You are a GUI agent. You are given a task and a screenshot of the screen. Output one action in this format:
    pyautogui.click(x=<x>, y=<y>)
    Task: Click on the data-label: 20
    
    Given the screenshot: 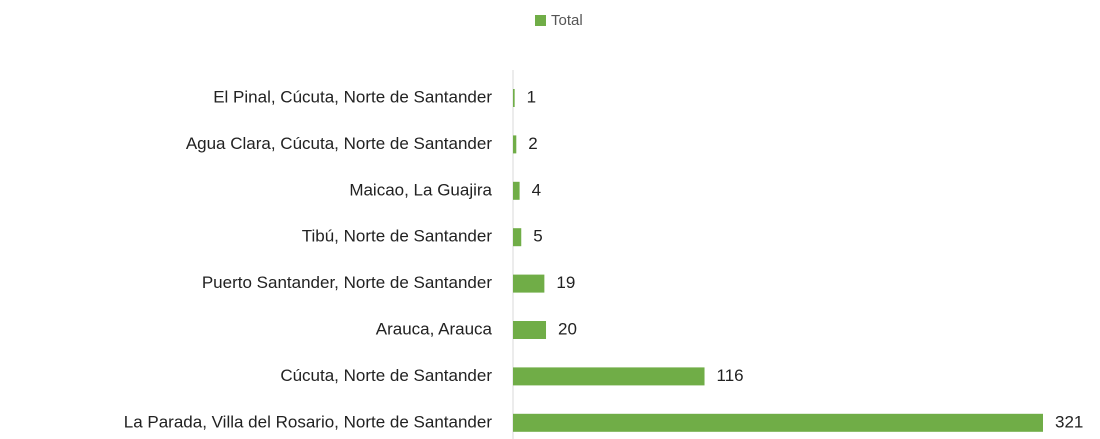 What is the action you would take?
    pyautogui.click(x=567, y=328)
    